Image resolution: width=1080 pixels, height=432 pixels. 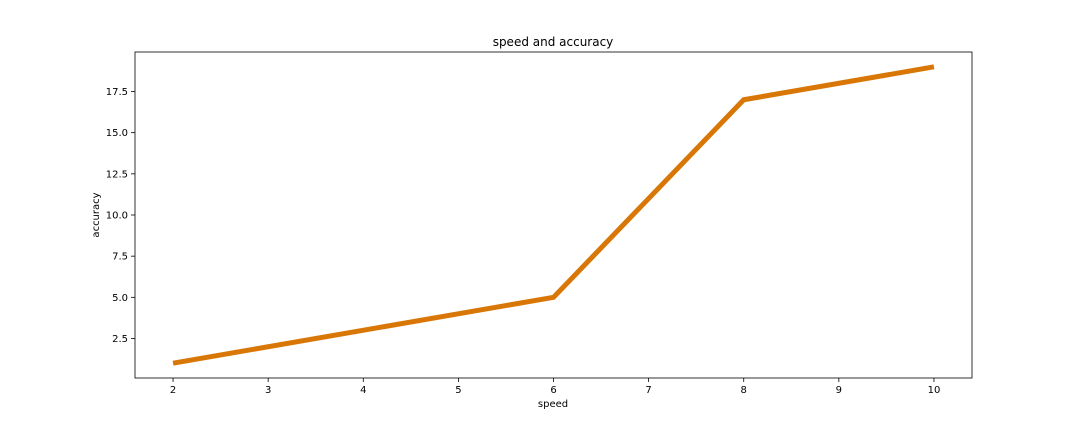 I want to click on x-tick-label: 8, so click(x=744, y=390).